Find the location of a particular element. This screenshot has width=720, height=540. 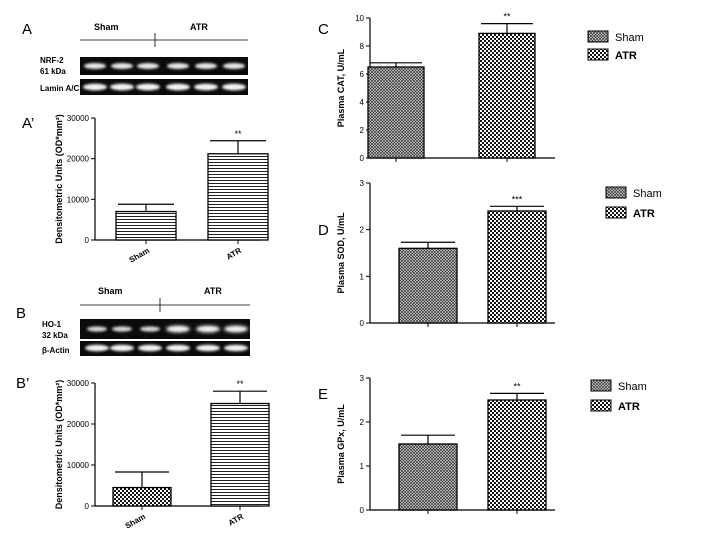

blot-nrf2: Sham ATR NRF-2 61 kDa Lamin A/C is located at coordinates (144, 58).